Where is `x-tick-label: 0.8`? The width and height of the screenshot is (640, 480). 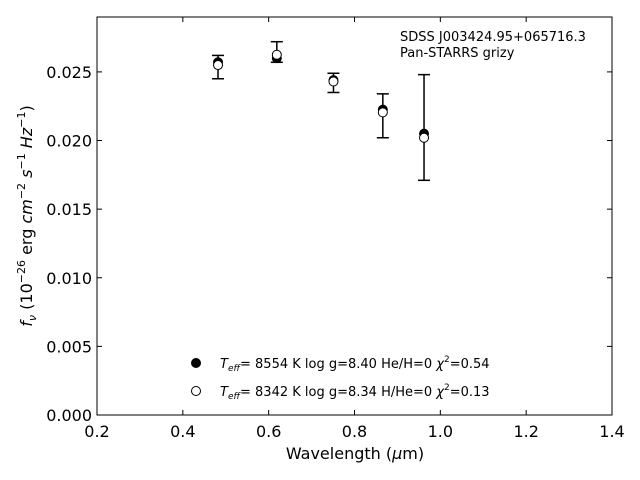 x-tick-label: 0.8 is located at coordinates (354, 431).